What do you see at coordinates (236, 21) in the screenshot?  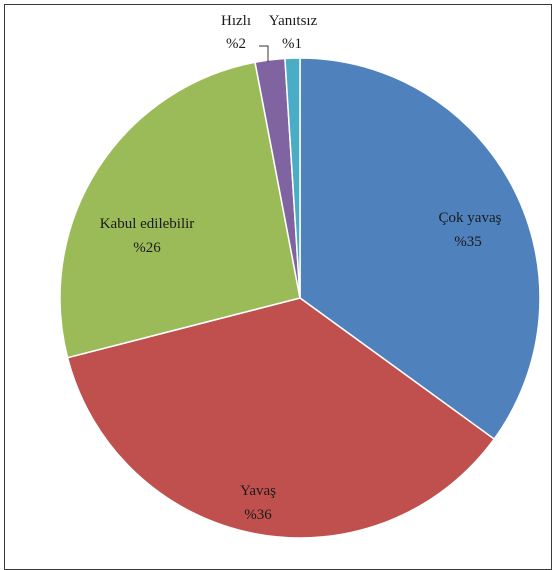 I see `label-hizli-name: Hızlı` at bounding box center [236, 21].